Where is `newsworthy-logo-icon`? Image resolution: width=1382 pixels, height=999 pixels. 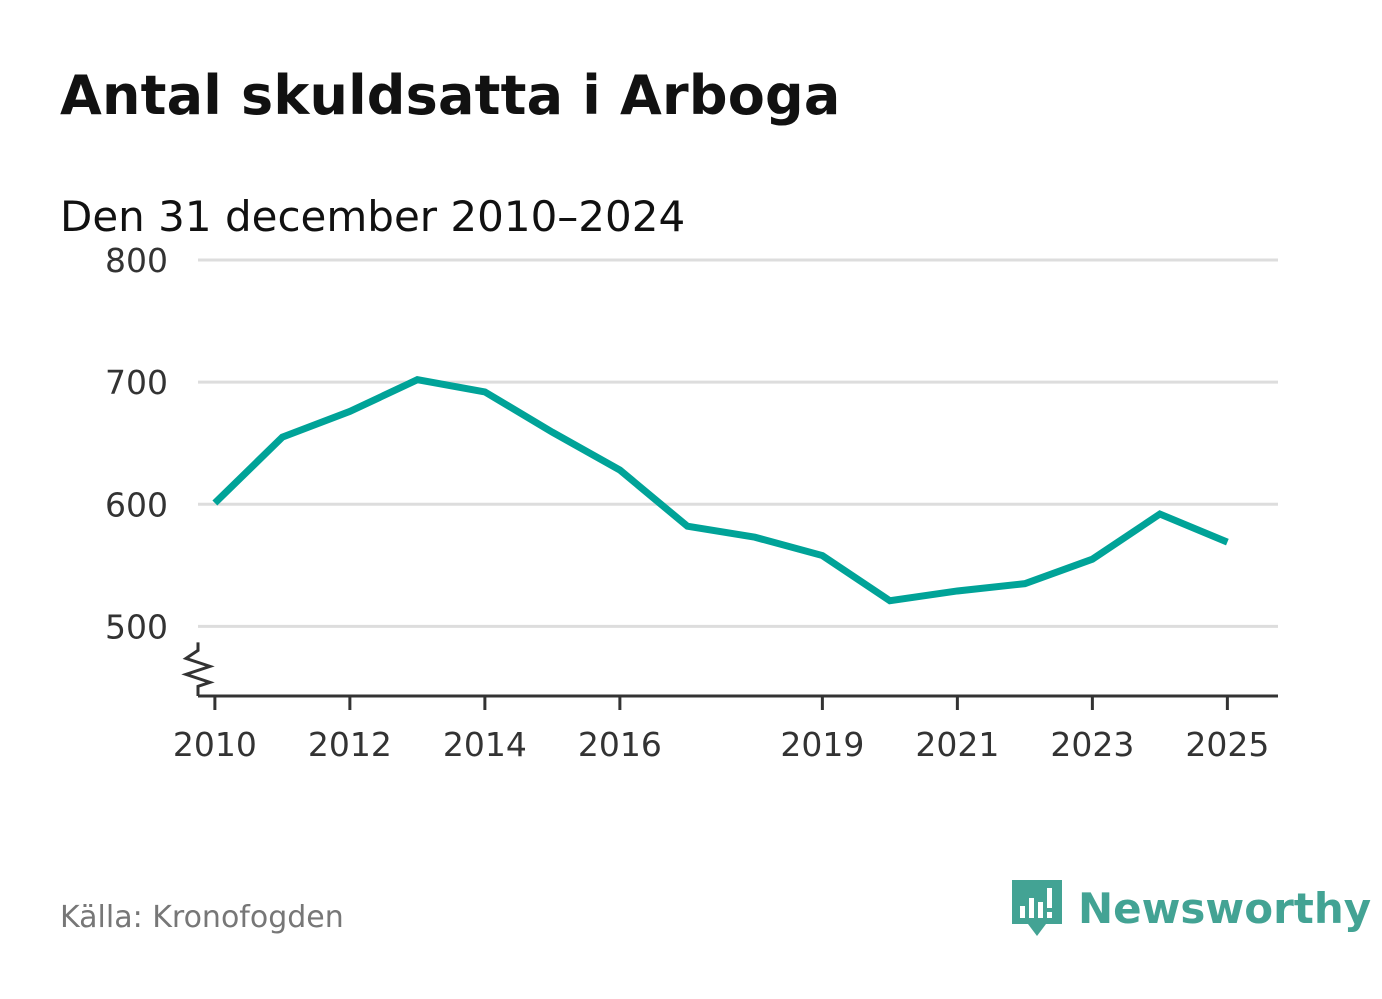 newsworthy-logo-icon is located at coordinates (1037, 908).